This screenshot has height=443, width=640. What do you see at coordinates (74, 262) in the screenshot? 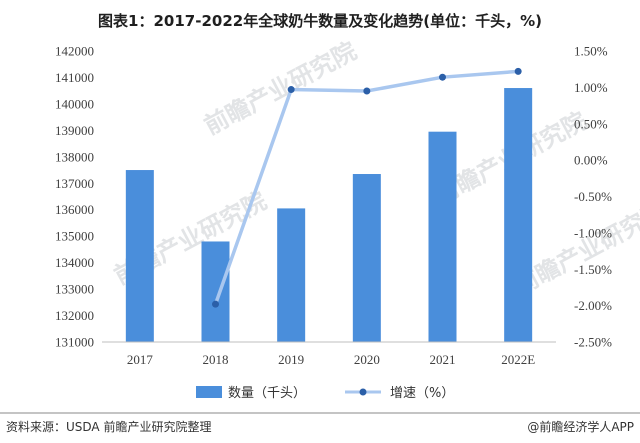
I see `left-axis-tick-label: 134000` at bounding box center [74, 262].